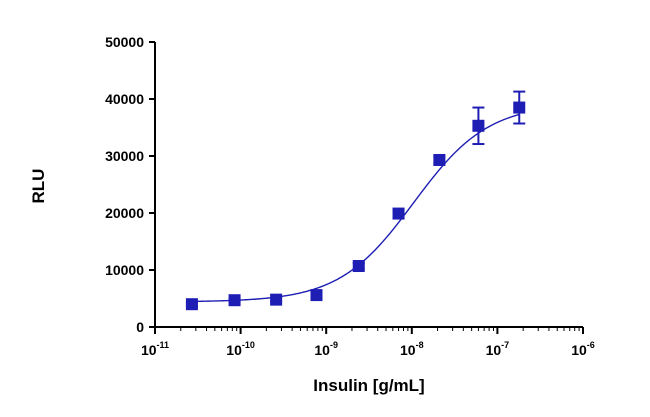 The height and width of the screenshot is (417, 650). I want to click on x-tick-label: 10⁻⁸, so click(412, 349).